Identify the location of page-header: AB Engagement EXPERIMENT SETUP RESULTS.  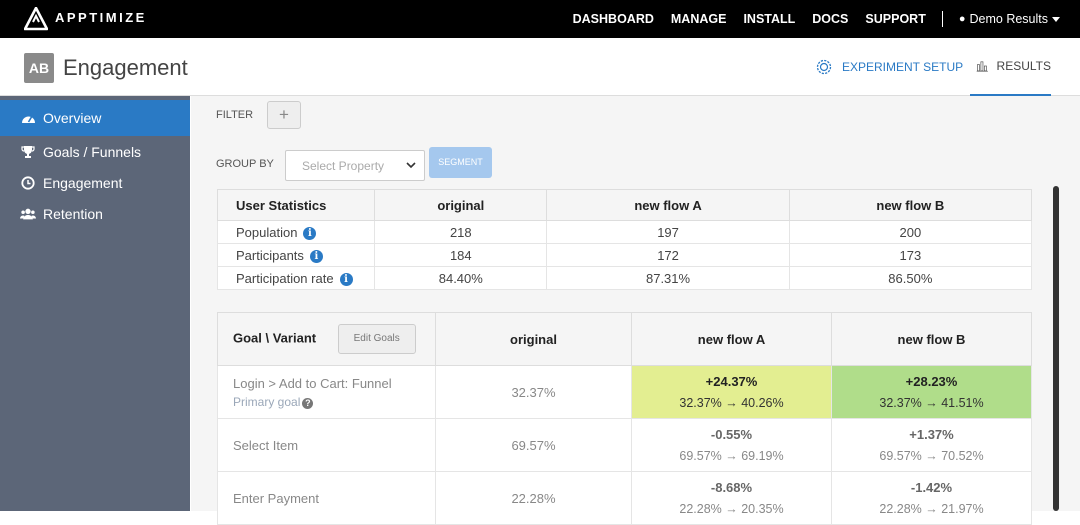
(540, 67).